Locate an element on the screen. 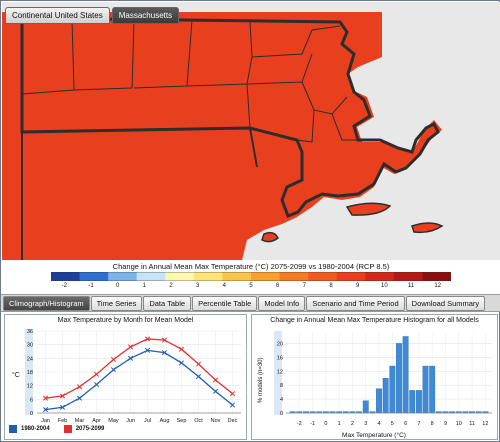 The width and height of the screenshot is (500, 442). tab-model-info: Model Info is located at coordinates (282, 303).